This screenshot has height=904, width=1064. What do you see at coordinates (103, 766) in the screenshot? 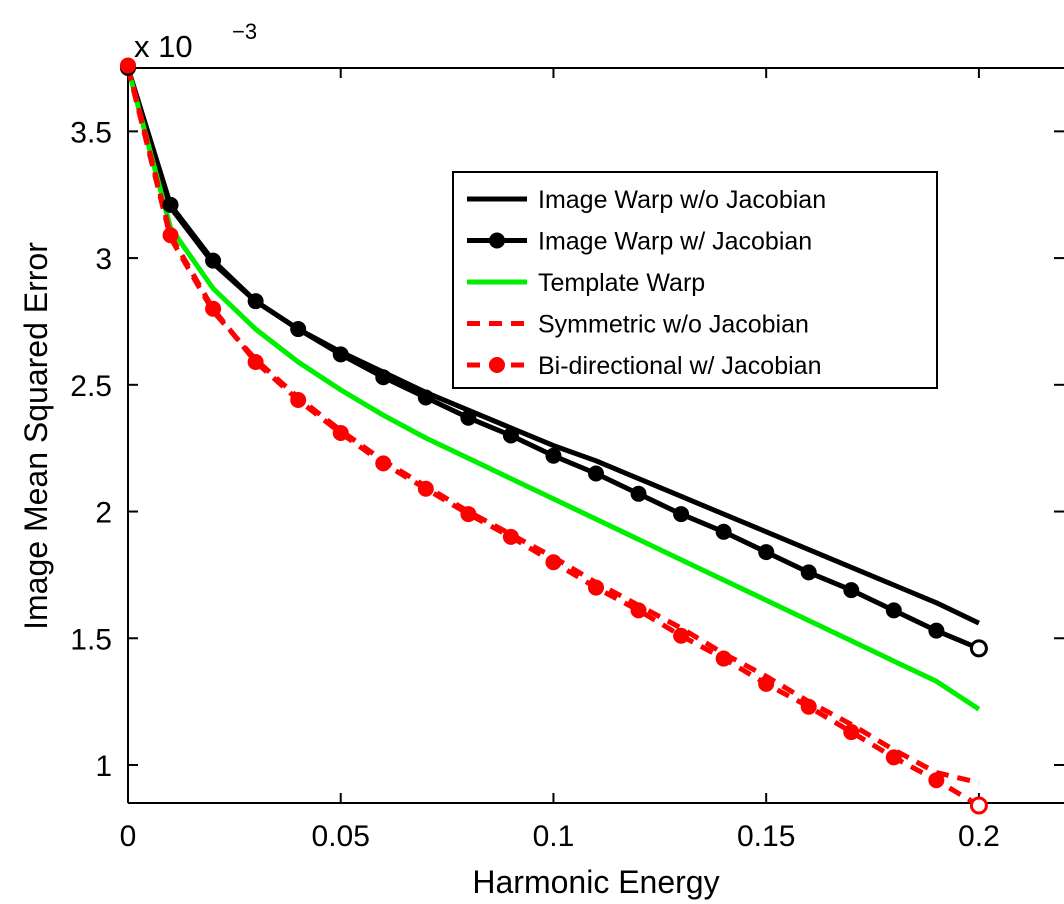
I see `y-tick-label: 1` at bounding box center [103, 766].